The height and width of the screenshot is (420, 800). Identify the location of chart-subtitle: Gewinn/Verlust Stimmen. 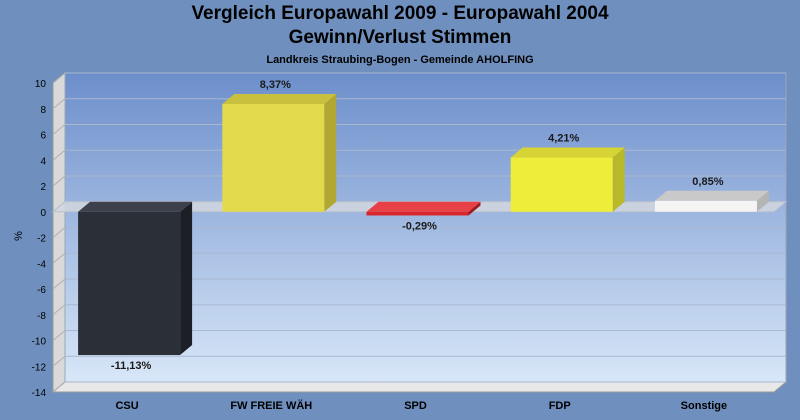
(400, 37).